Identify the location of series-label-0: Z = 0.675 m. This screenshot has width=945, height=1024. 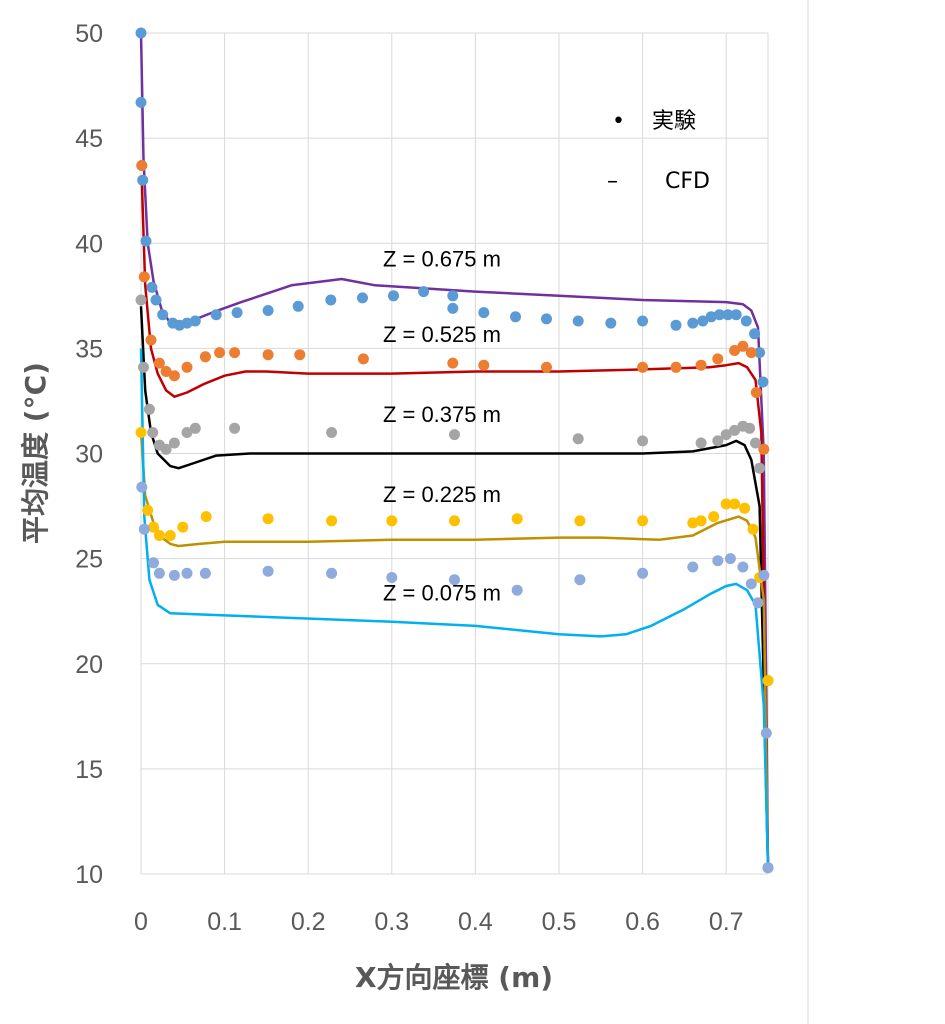
(442, 258).